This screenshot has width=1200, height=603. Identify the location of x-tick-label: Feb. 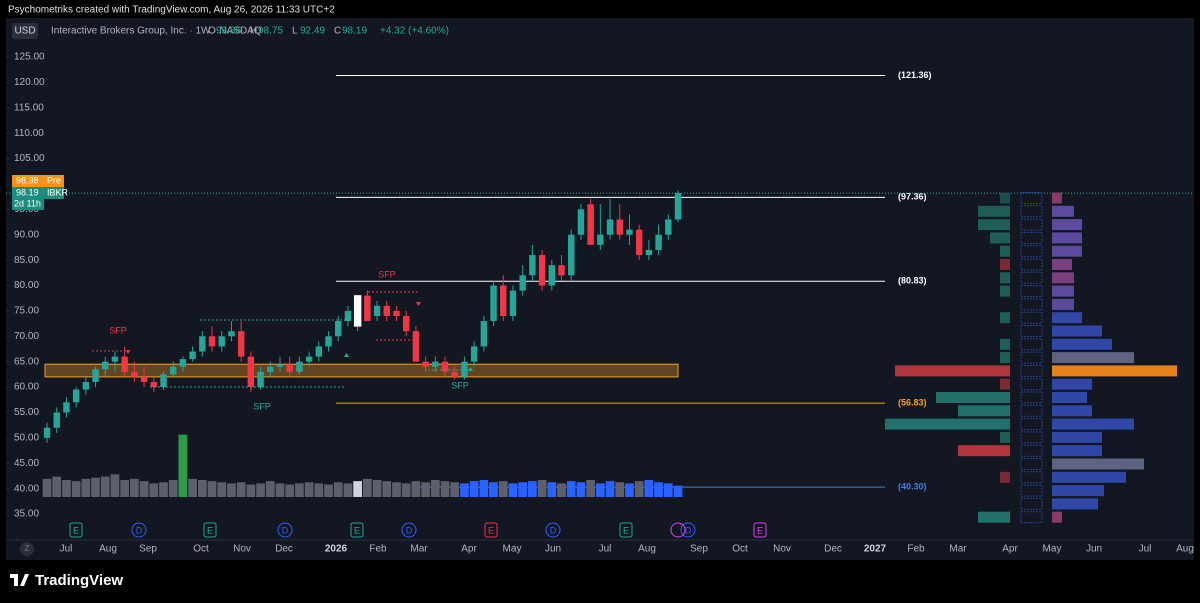
(378, 549).